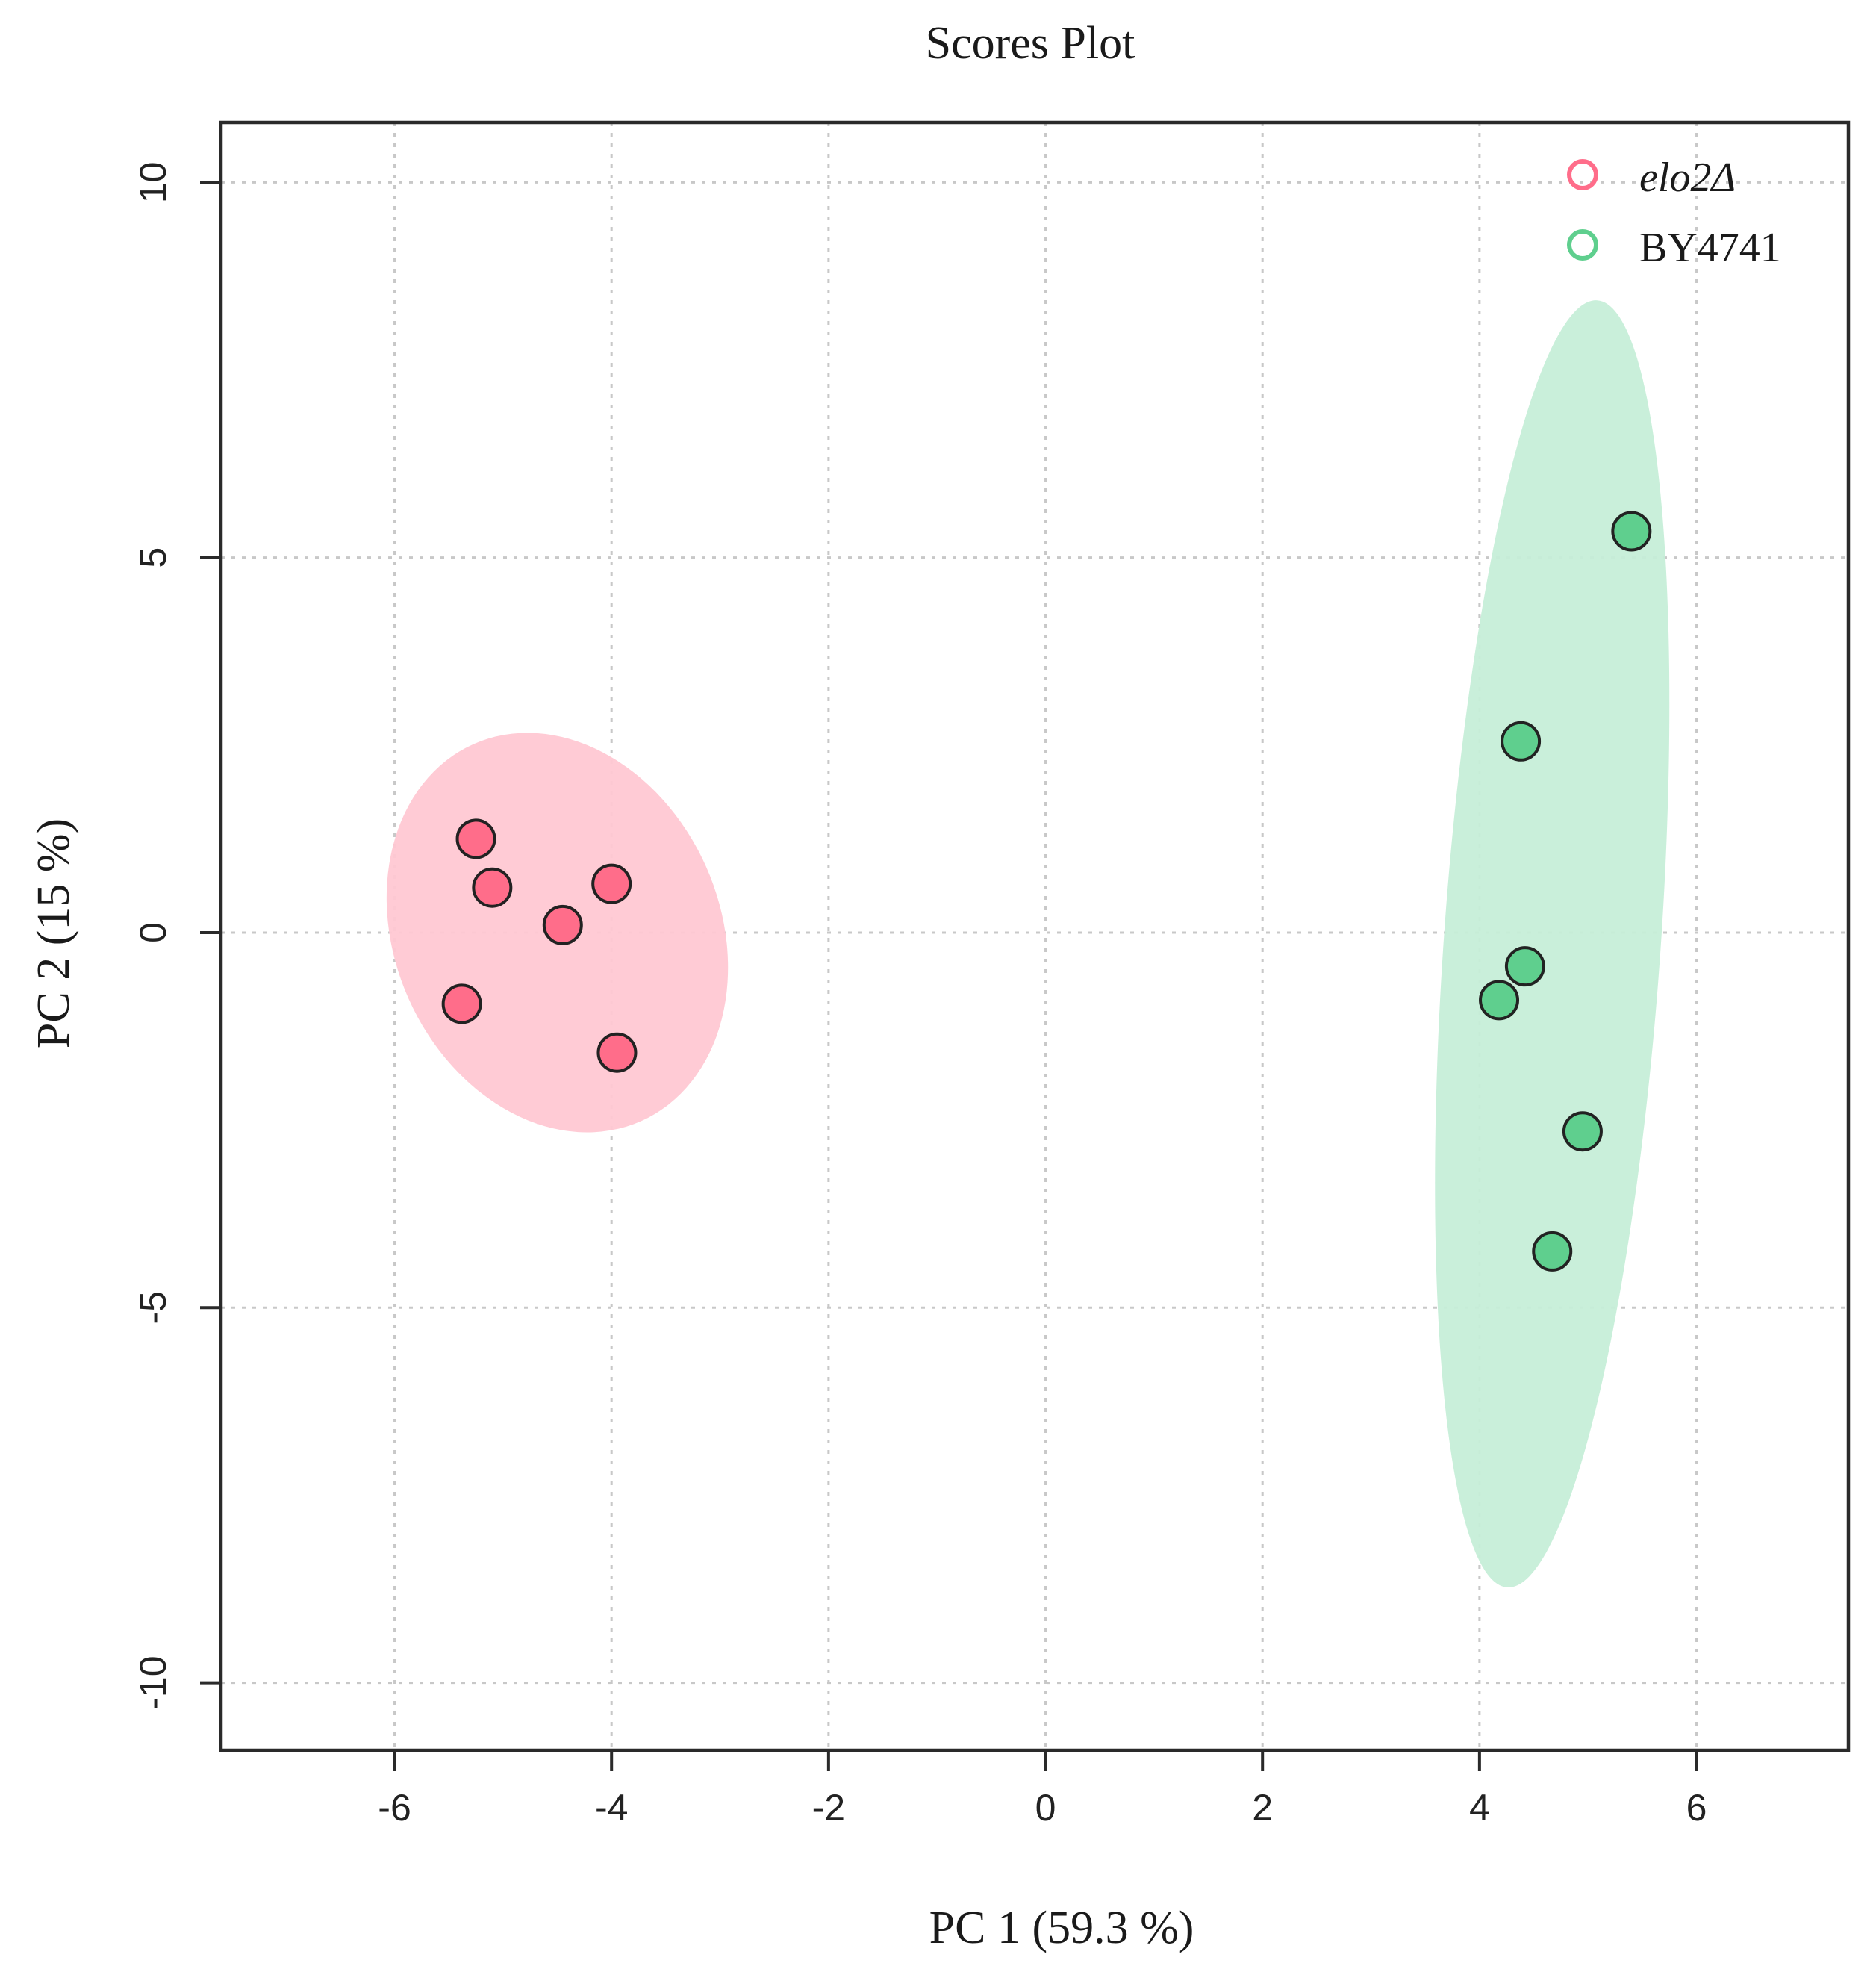 The height and width of the screenshot is (1978, 1876). I want to click on y-tick-label: -10, so click(153, 1682).